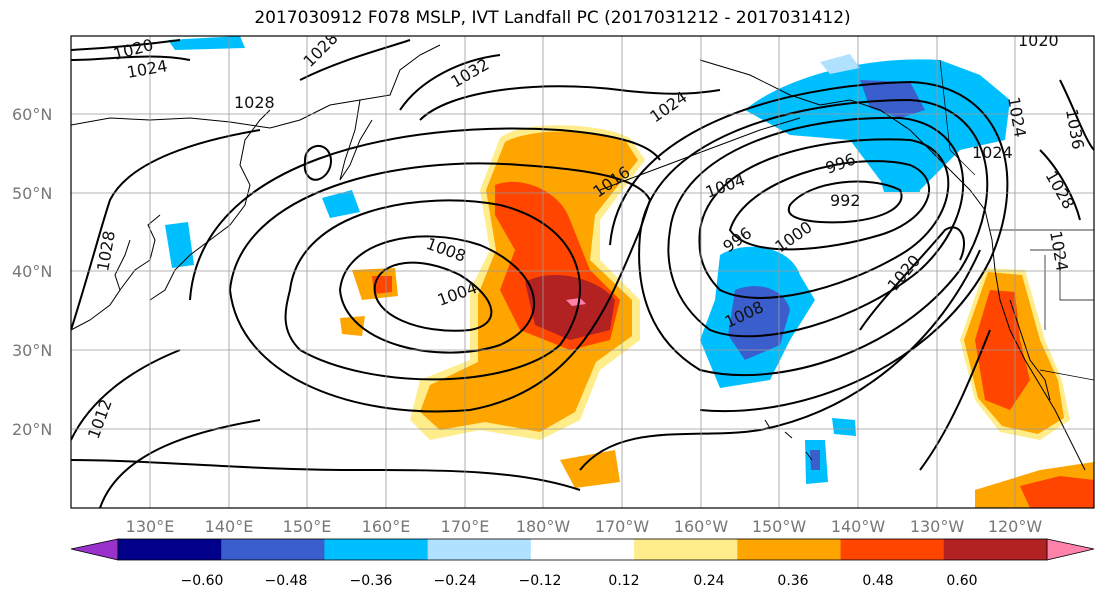 This screenshot has height=601, width=1105. Describe the element at coordinates (254, 102) in the screenshot. I see `contour-label: 1028` at that location.